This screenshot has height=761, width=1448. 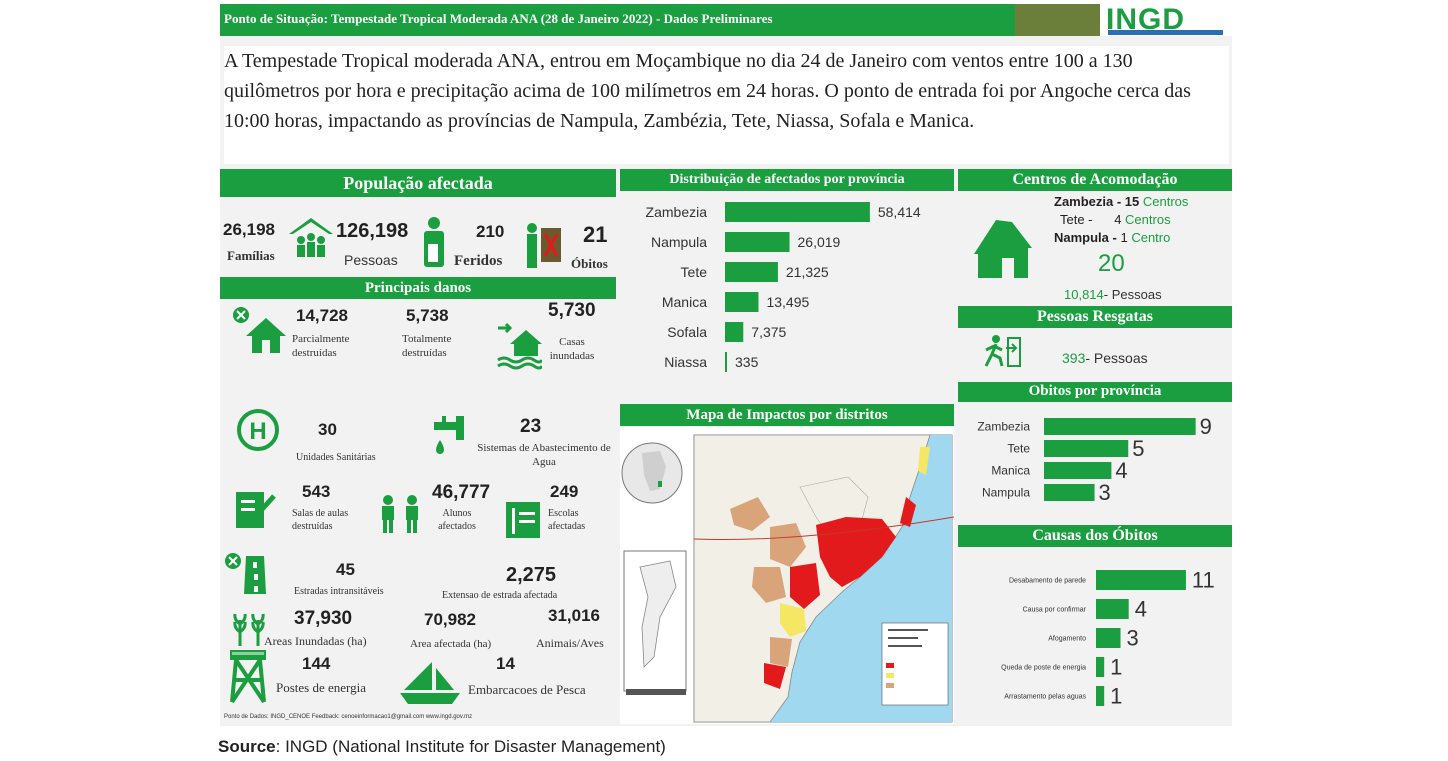 What do you see at coordinates (256, 510) in the screenshot?
I see `classroom-icon` at bounding box center [256, 510].